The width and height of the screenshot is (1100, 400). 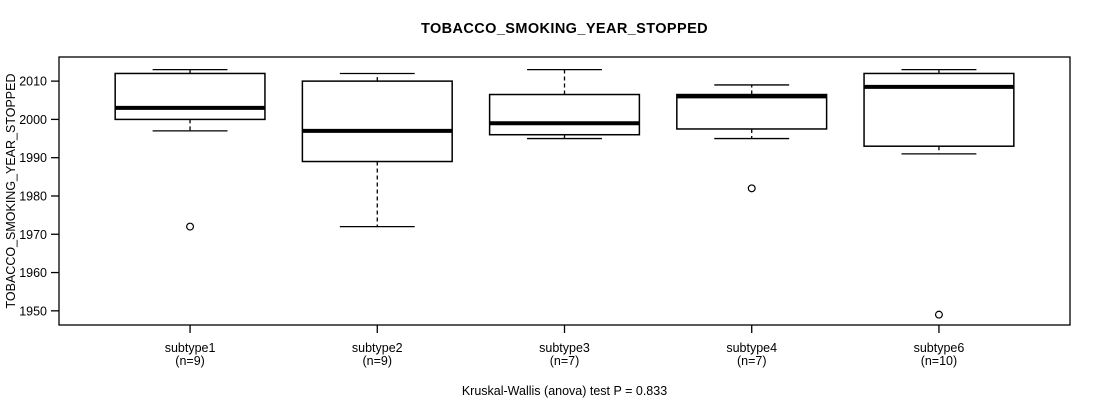 What do you see at coordinates (33, 311) in the screenshot?
I see `y-tick-label: 1950` at bounding box center [33, 311].